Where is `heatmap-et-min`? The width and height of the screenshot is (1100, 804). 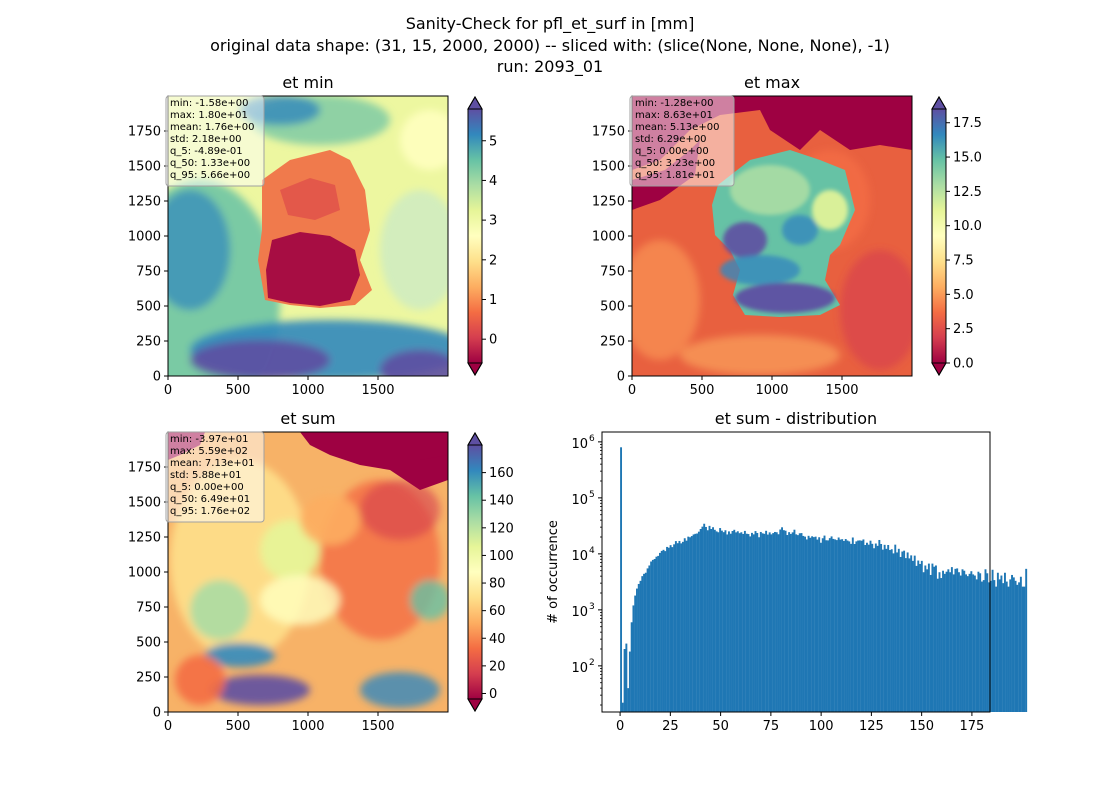
heatmap-et-min is located at coordinates (308, 236).